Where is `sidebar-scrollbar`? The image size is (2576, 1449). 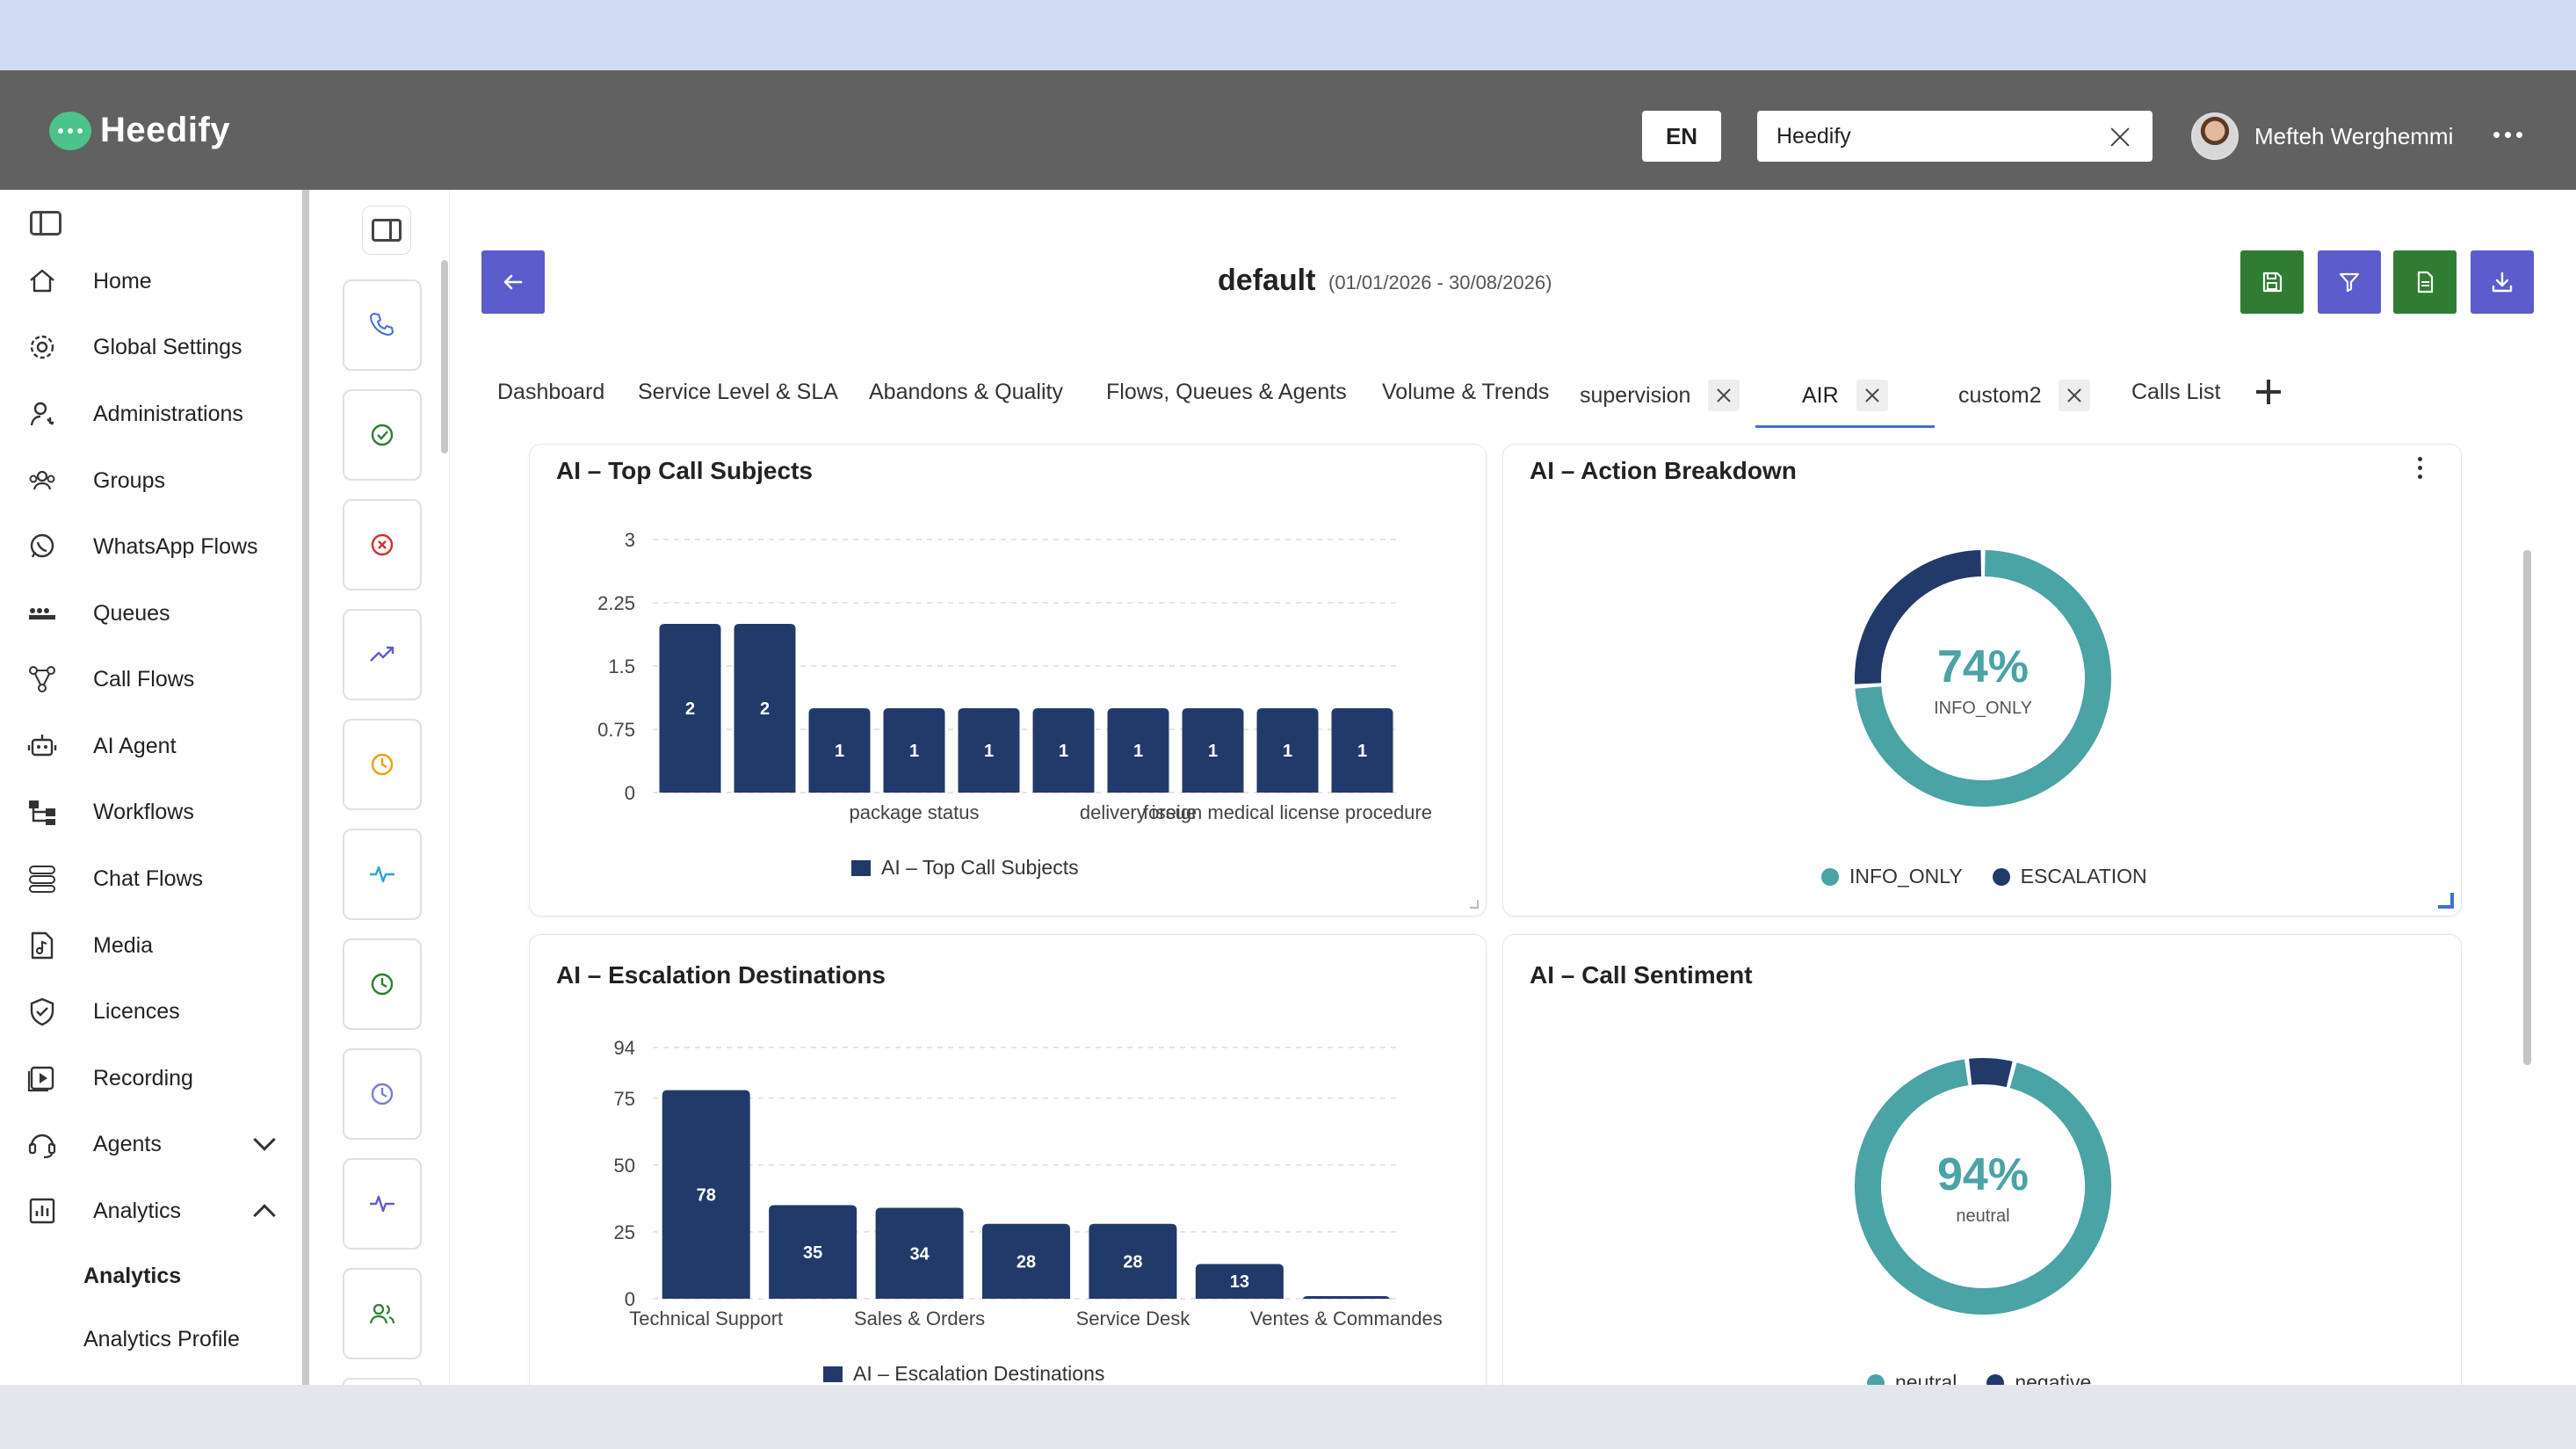
sidebar-scrollbar is located at coordinates (305, 787).